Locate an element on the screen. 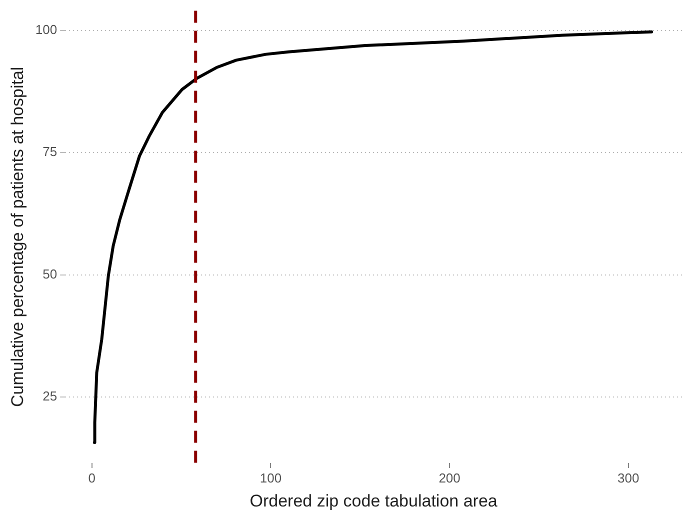 Image resolution: width=690 pixels, height=520 pixels. y-tick-label: 25 is located at coordinates (50, 396).